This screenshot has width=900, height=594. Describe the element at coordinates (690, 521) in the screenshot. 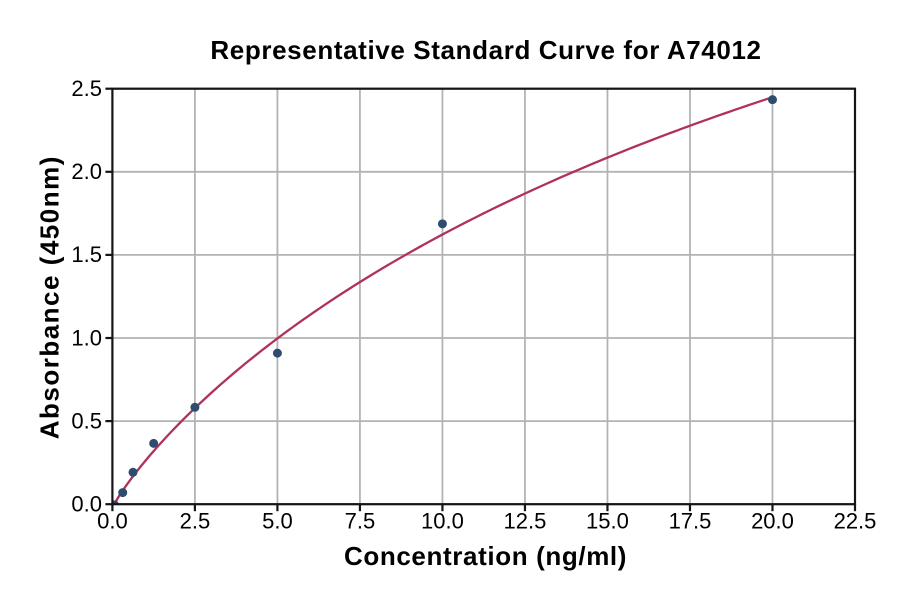

I see `svg-text: 17.5` at that location.